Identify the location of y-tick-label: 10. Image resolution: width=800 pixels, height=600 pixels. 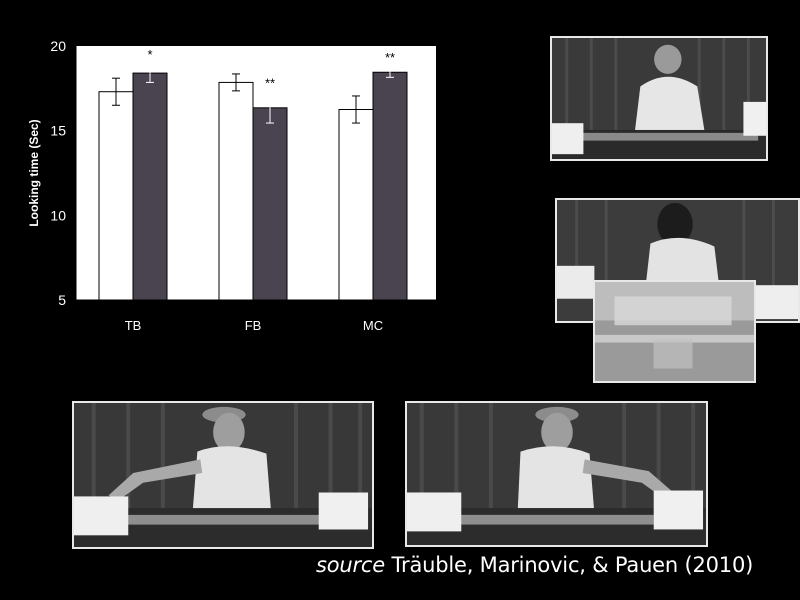
(58, 215).